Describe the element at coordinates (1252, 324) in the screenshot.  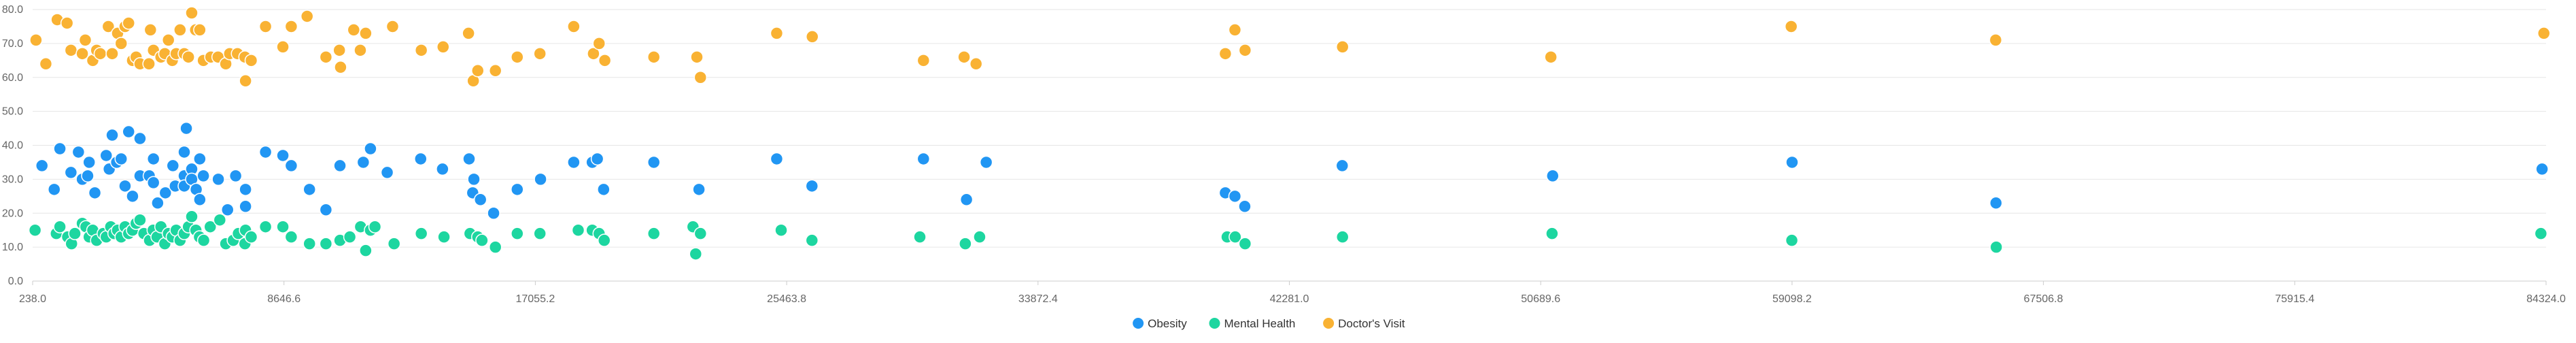
I see `legend-item-mental-health: Mental Health` at that location.